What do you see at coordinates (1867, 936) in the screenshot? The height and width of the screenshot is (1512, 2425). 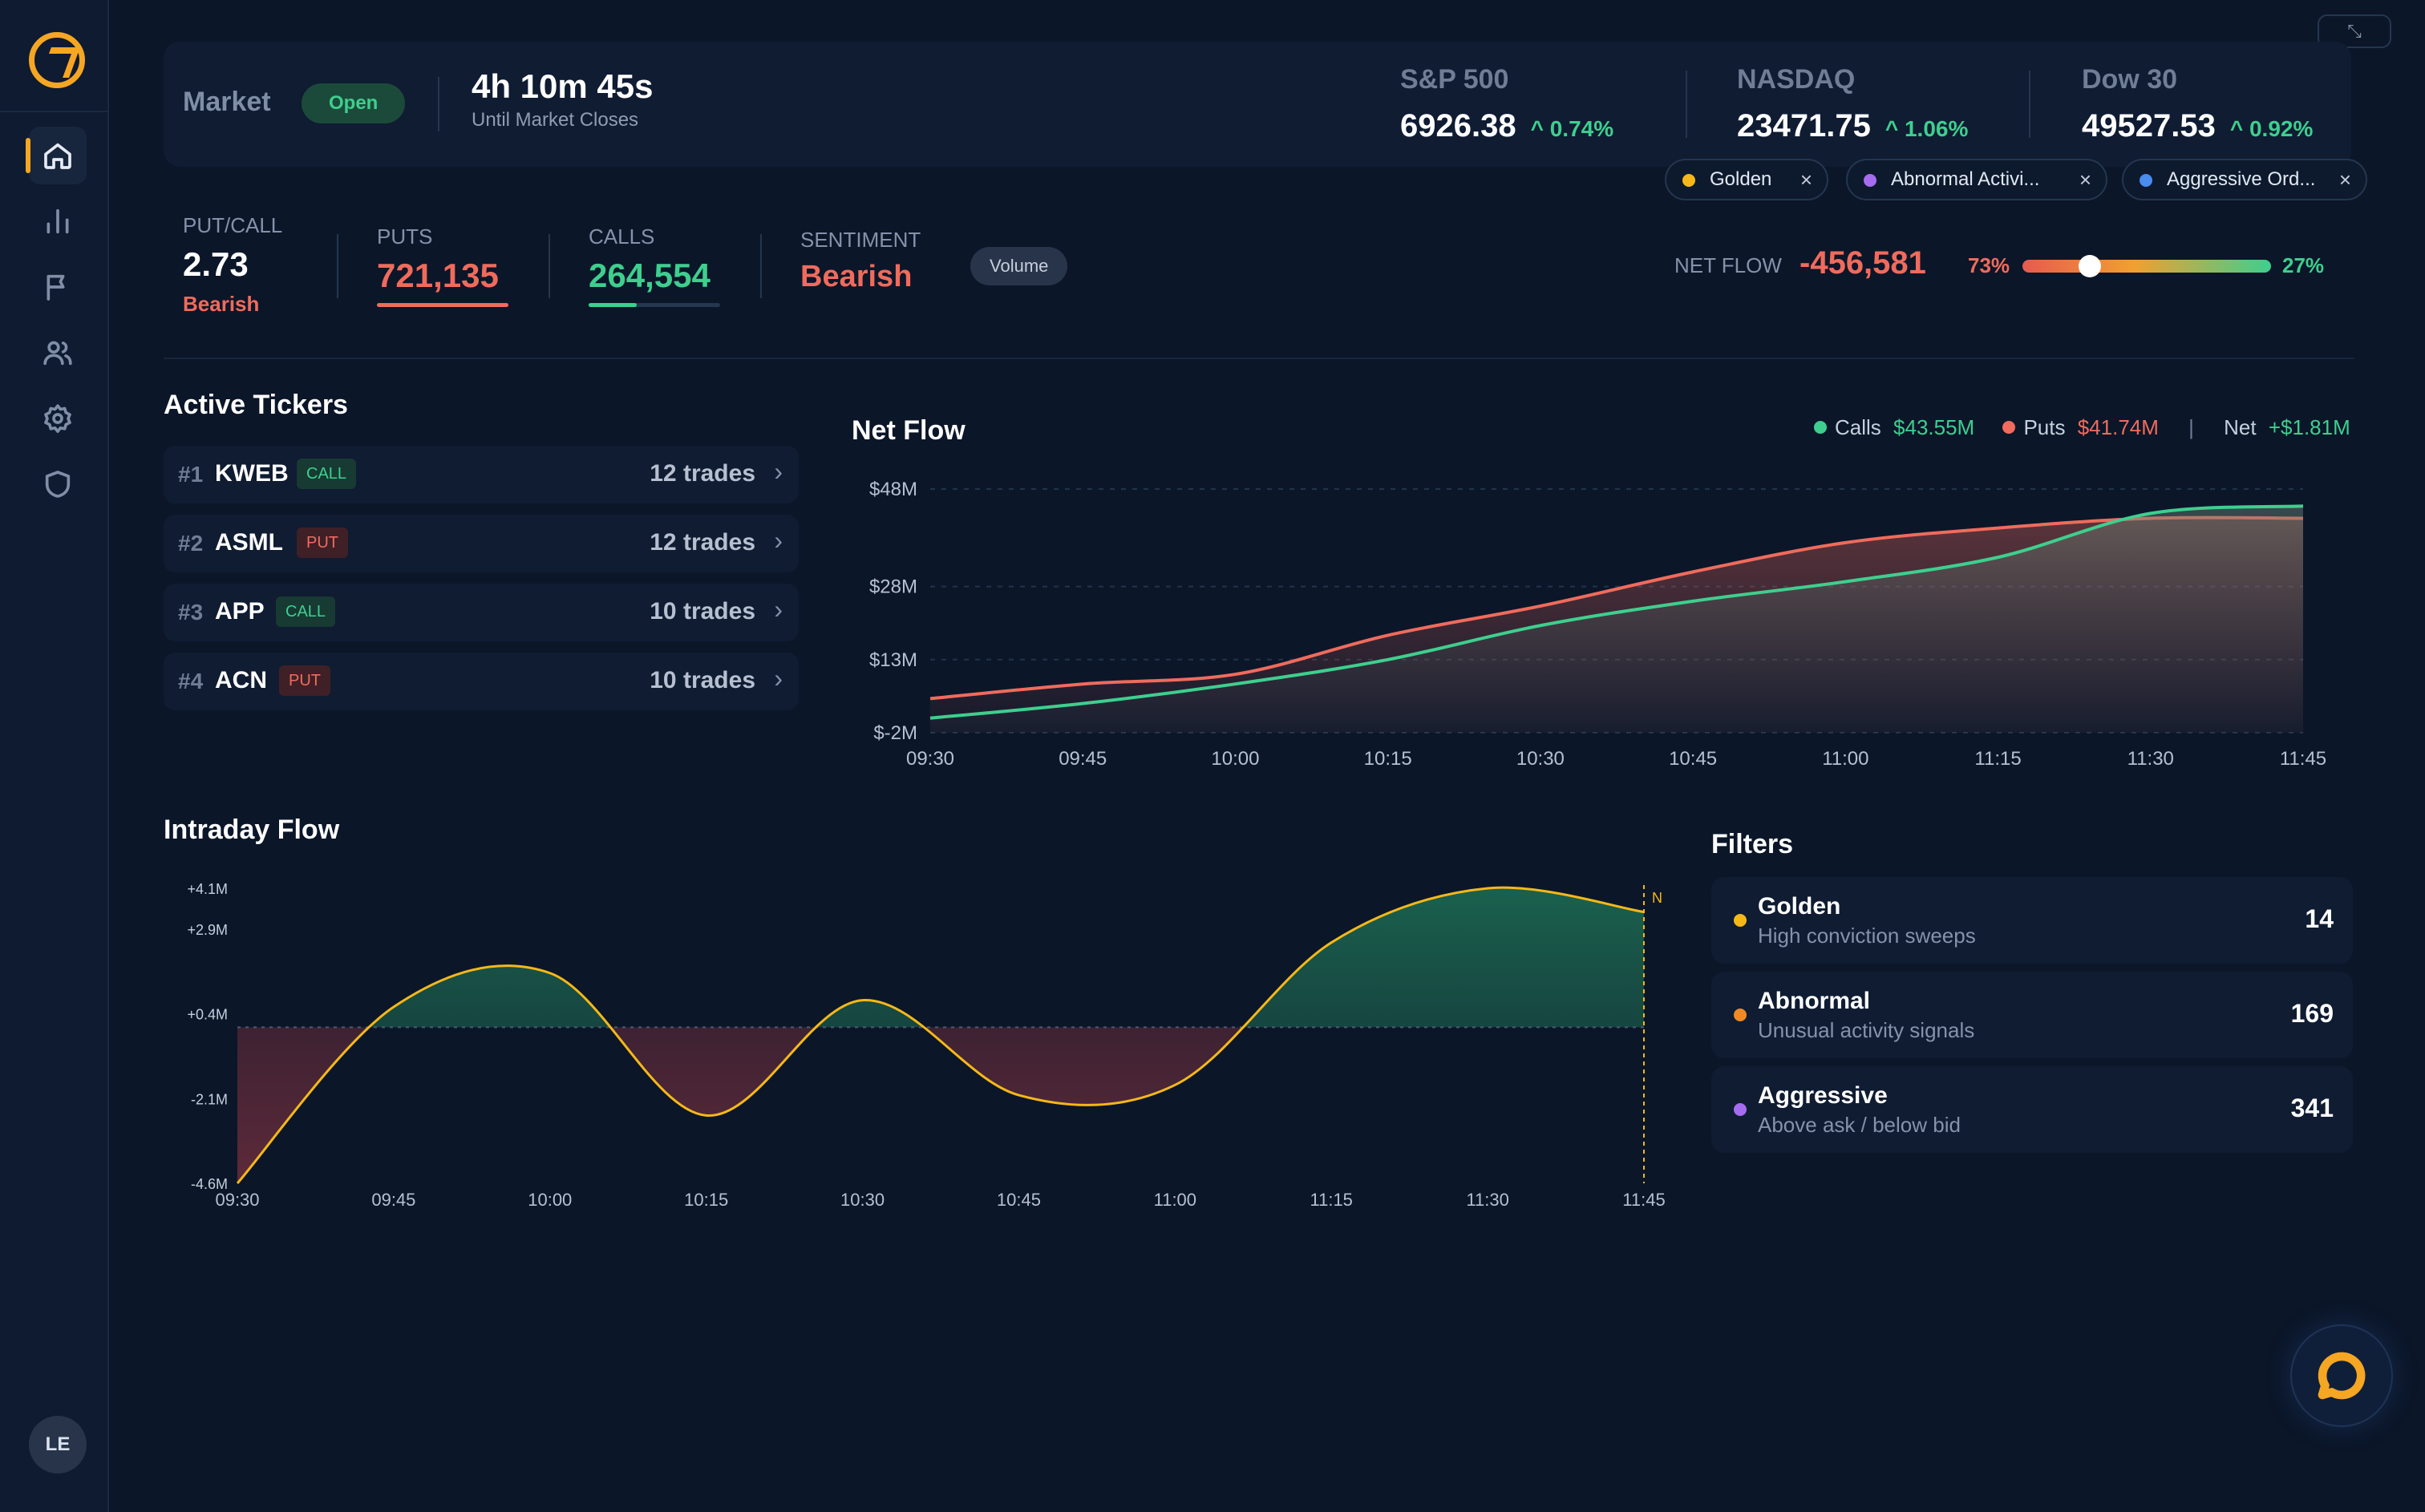 I see `filter-subtitle: High conviction sweeps` at bounding box center [1867, 936].